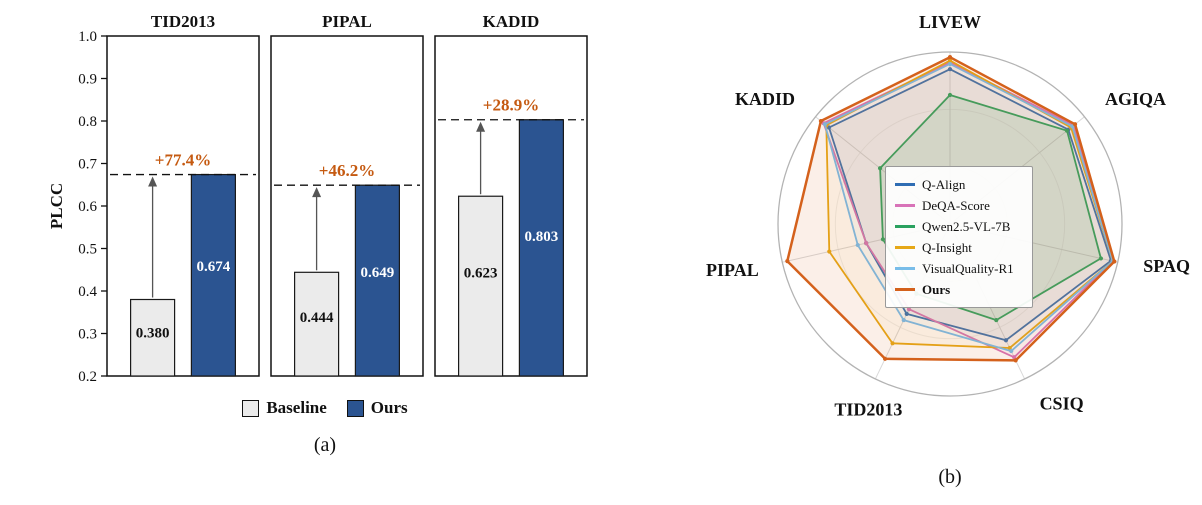 This screenshot has height=505, width=1202. Describe the element at coordinates (905, 226) in the screenshot. I see `legend-line-qwen` at that location.